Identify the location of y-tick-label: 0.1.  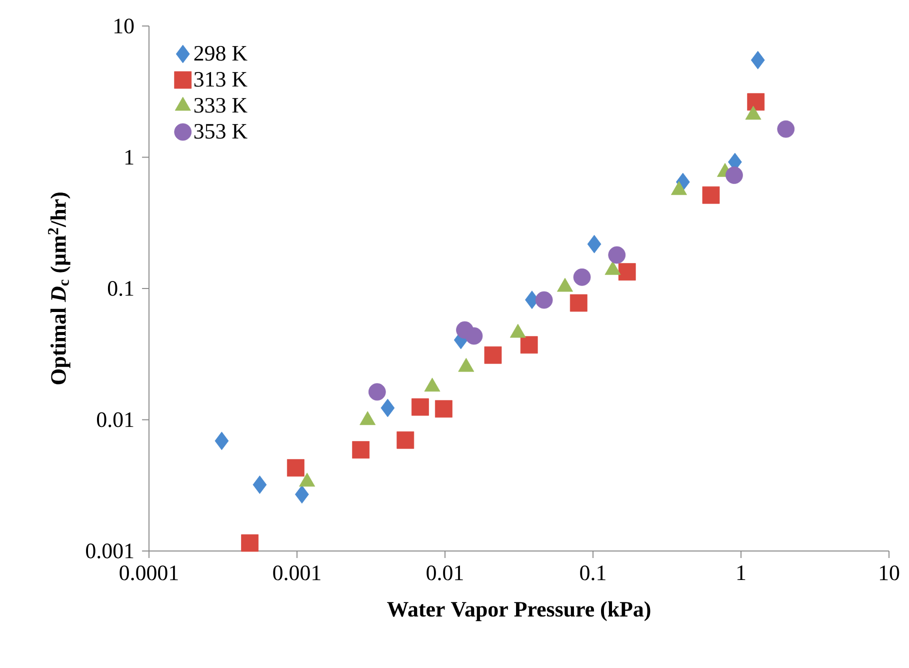
(121, 288).